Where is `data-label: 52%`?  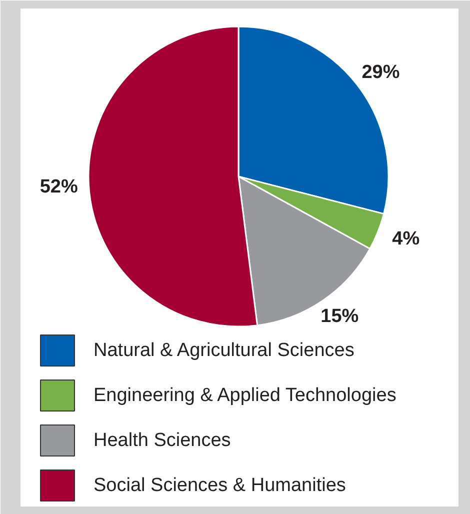
data-label: 52% is located at coordinates (59, 187).